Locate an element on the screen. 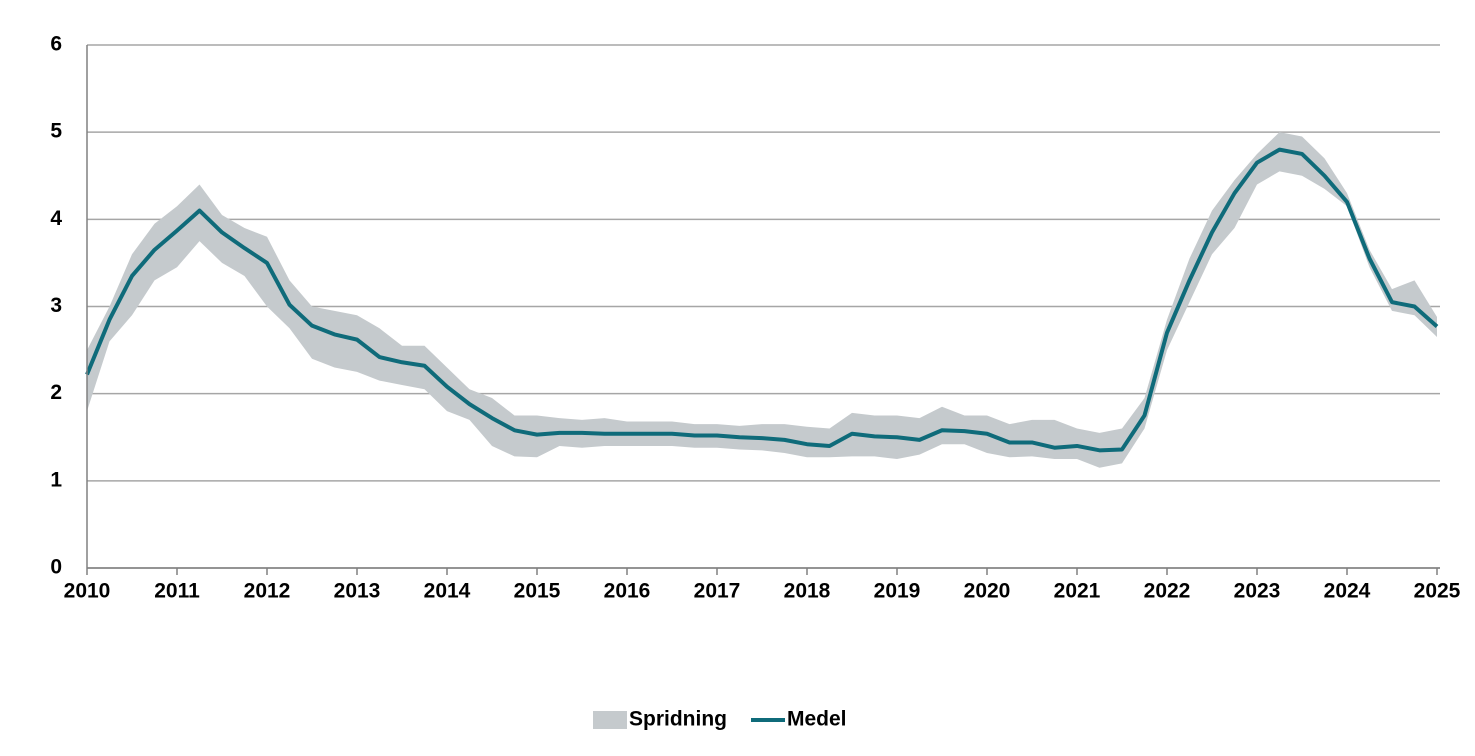 This screenshot has width=1475, height=756. x-tick-label: 2023 is located at coordinates (1257, 591).